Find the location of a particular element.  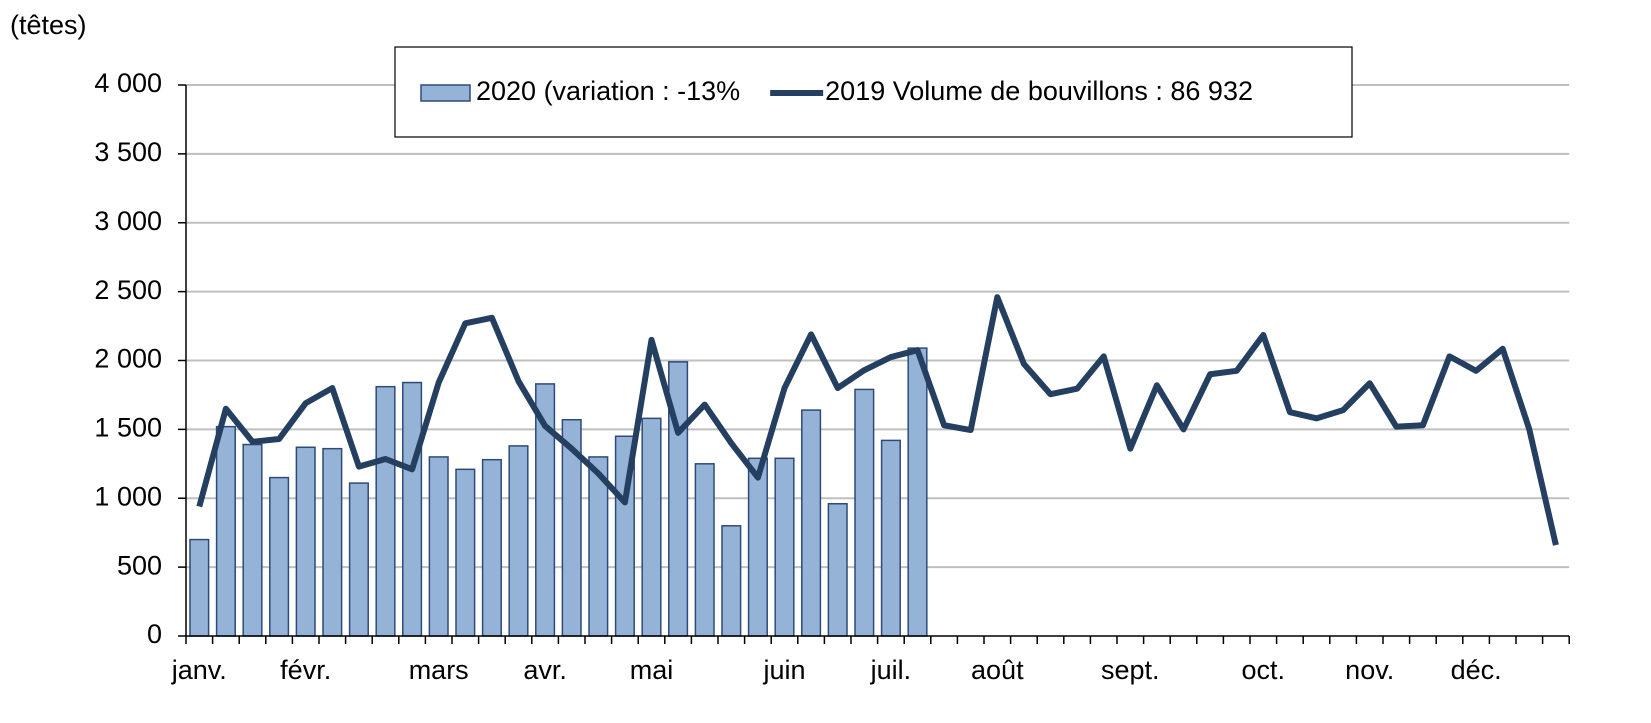

y-tick-label: 500 is located at coordinates (139, 565).